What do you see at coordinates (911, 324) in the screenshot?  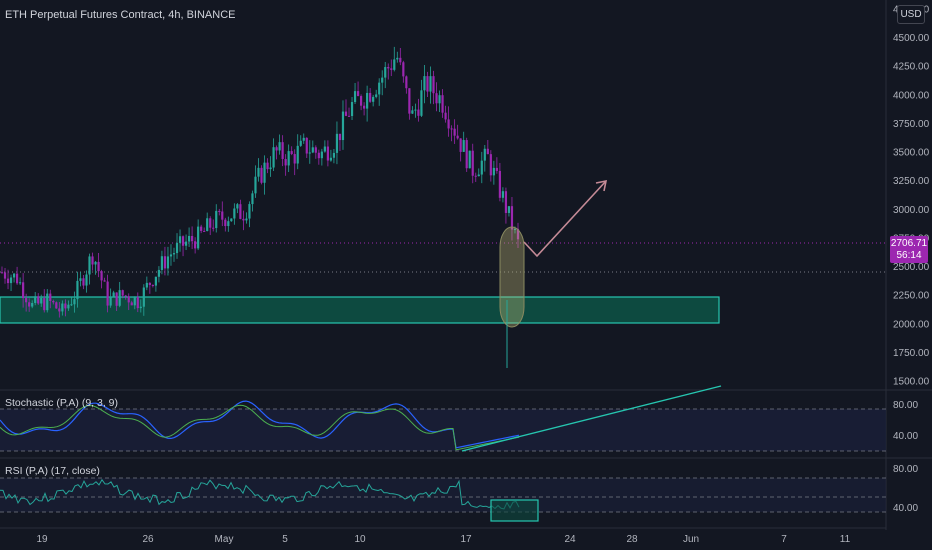 I see `price-axis-label: 2000.00` at bounding box center [911, 324].